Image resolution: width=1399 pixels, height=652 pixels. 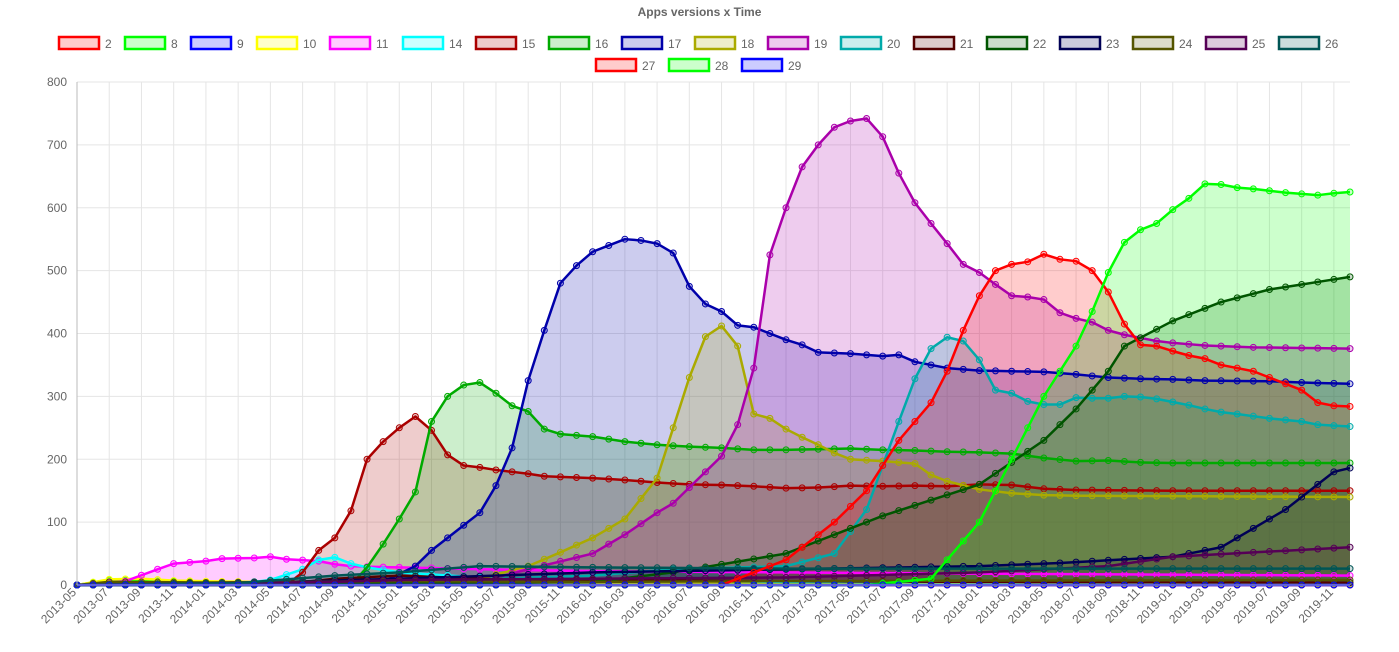 I want to click on legend-item-24: 24, so click(x=1162, y=43).